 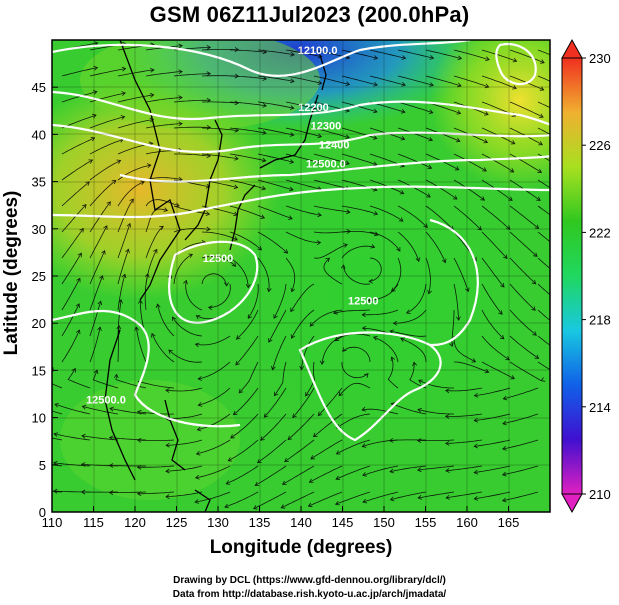 I want to click on colorbar-label: 222, so click(x=600, y=232).